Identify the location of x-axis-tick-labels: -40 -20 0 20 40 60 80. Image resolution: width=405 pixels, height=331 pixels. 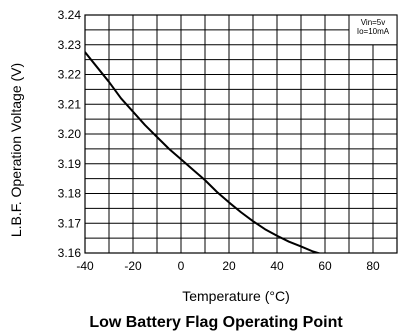
(228, 266).